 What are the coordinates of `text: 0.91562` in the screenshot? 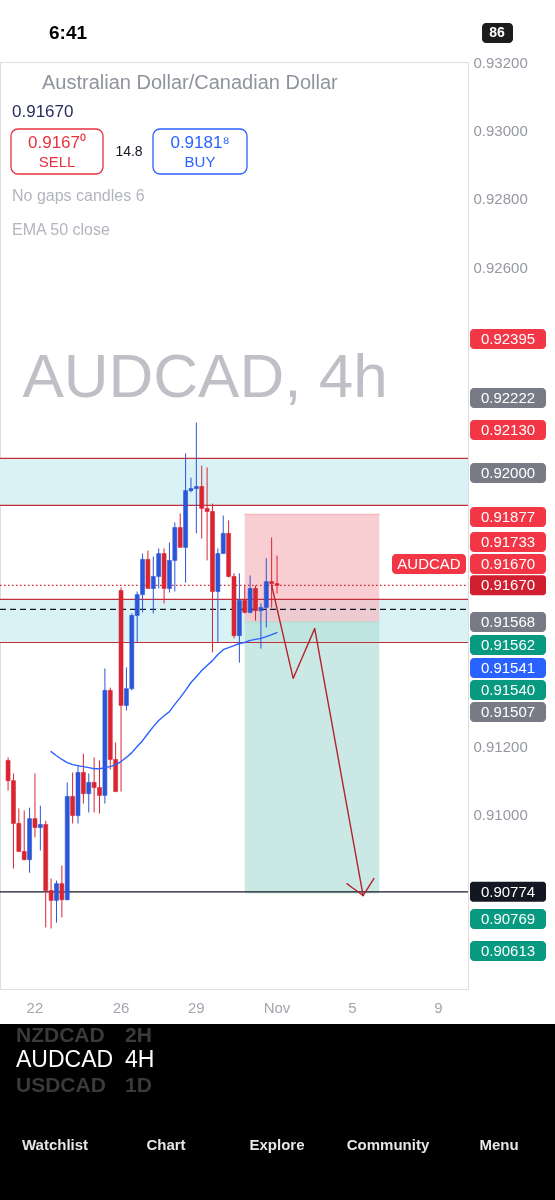 It's located at (508, 644).